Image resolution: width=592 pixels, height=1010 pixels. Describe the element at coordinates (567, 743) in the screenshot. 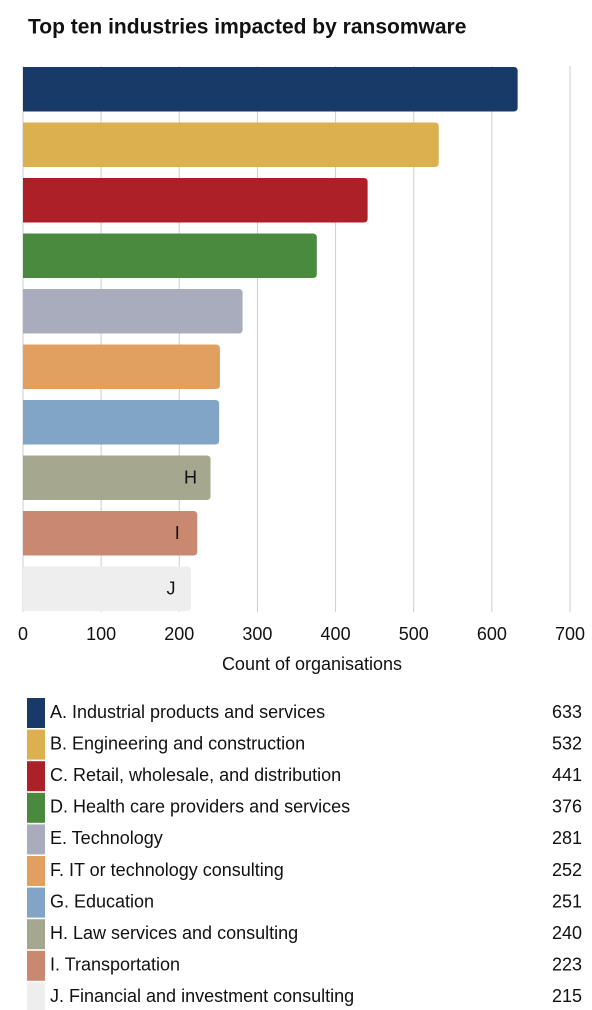

I see `value-label: 532` at that location.